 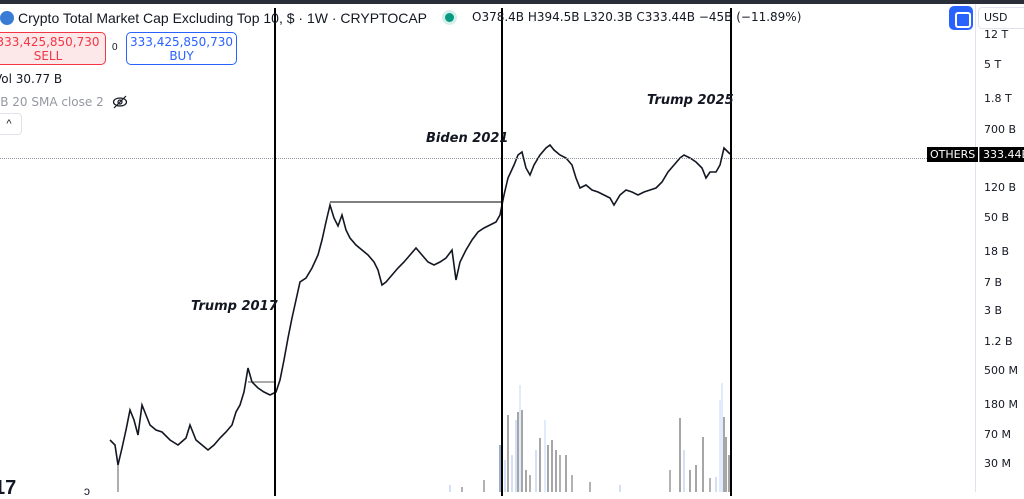 I want to click on marker-line-trump-2017, so click(x=275, y=252).